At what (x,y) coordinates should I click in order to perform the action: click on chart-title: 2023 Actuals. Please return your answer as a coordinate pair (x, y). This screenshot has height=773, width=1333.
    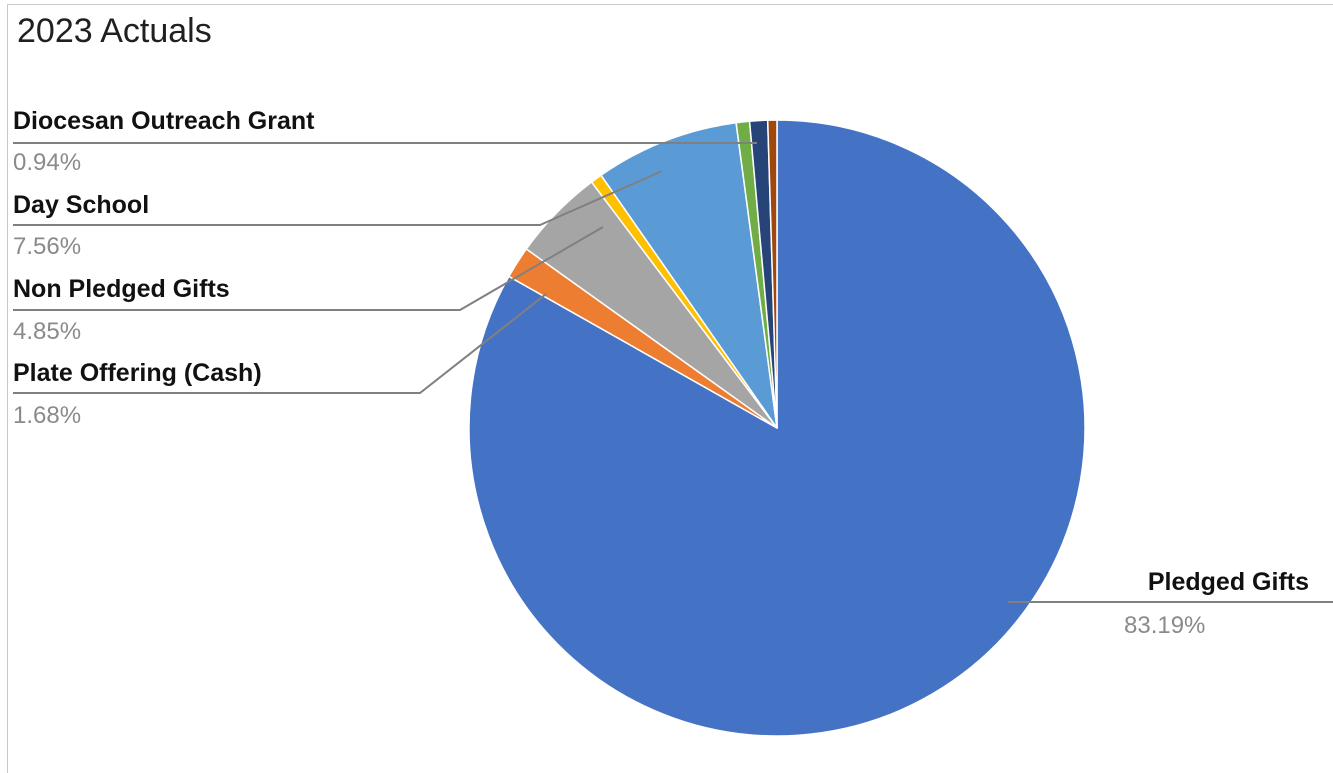
    Looking at the image, I should click on (114, 31).